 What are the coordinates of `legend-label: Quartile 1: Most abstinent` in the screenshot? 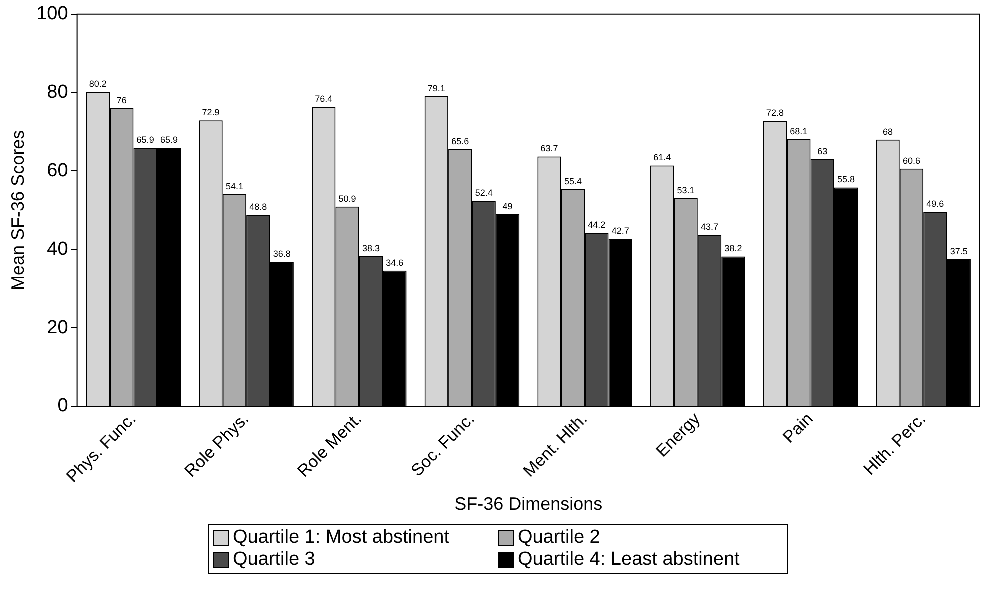 It's located at (341, 538).